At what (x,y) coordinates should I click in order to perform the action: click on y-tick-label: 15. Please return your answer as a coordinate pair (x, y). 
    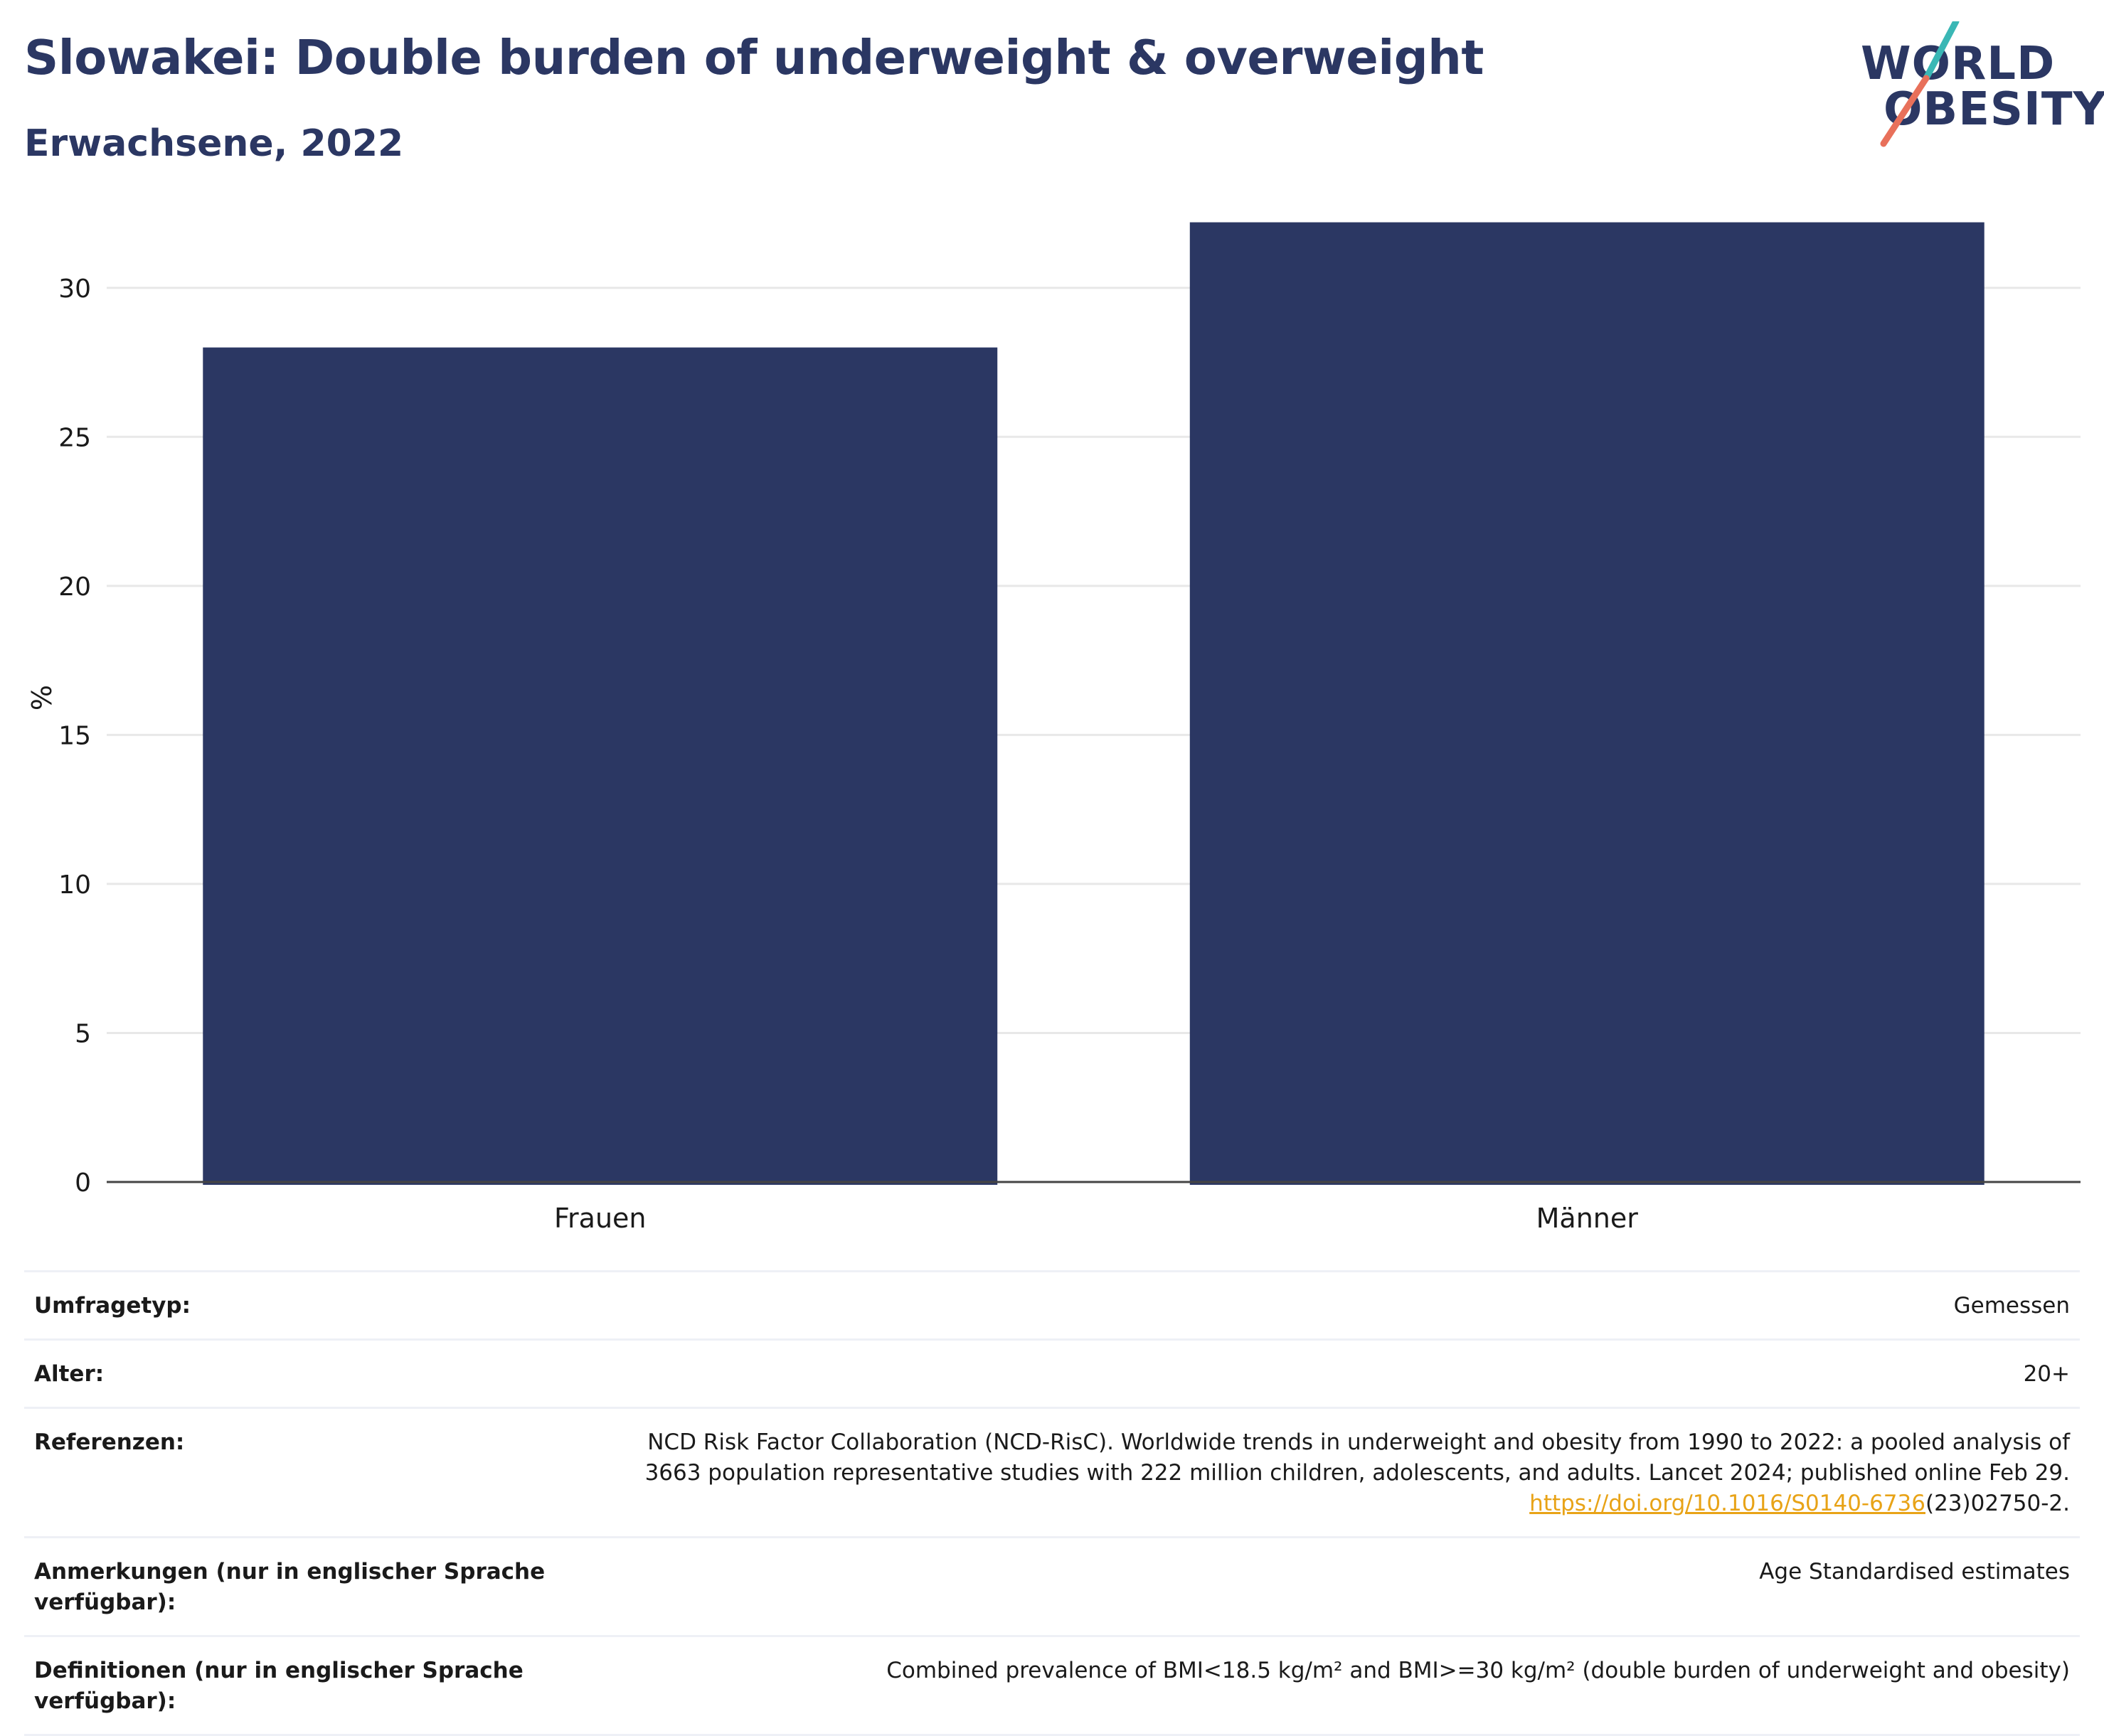
    Looking at the image, I should click on (74, 735).